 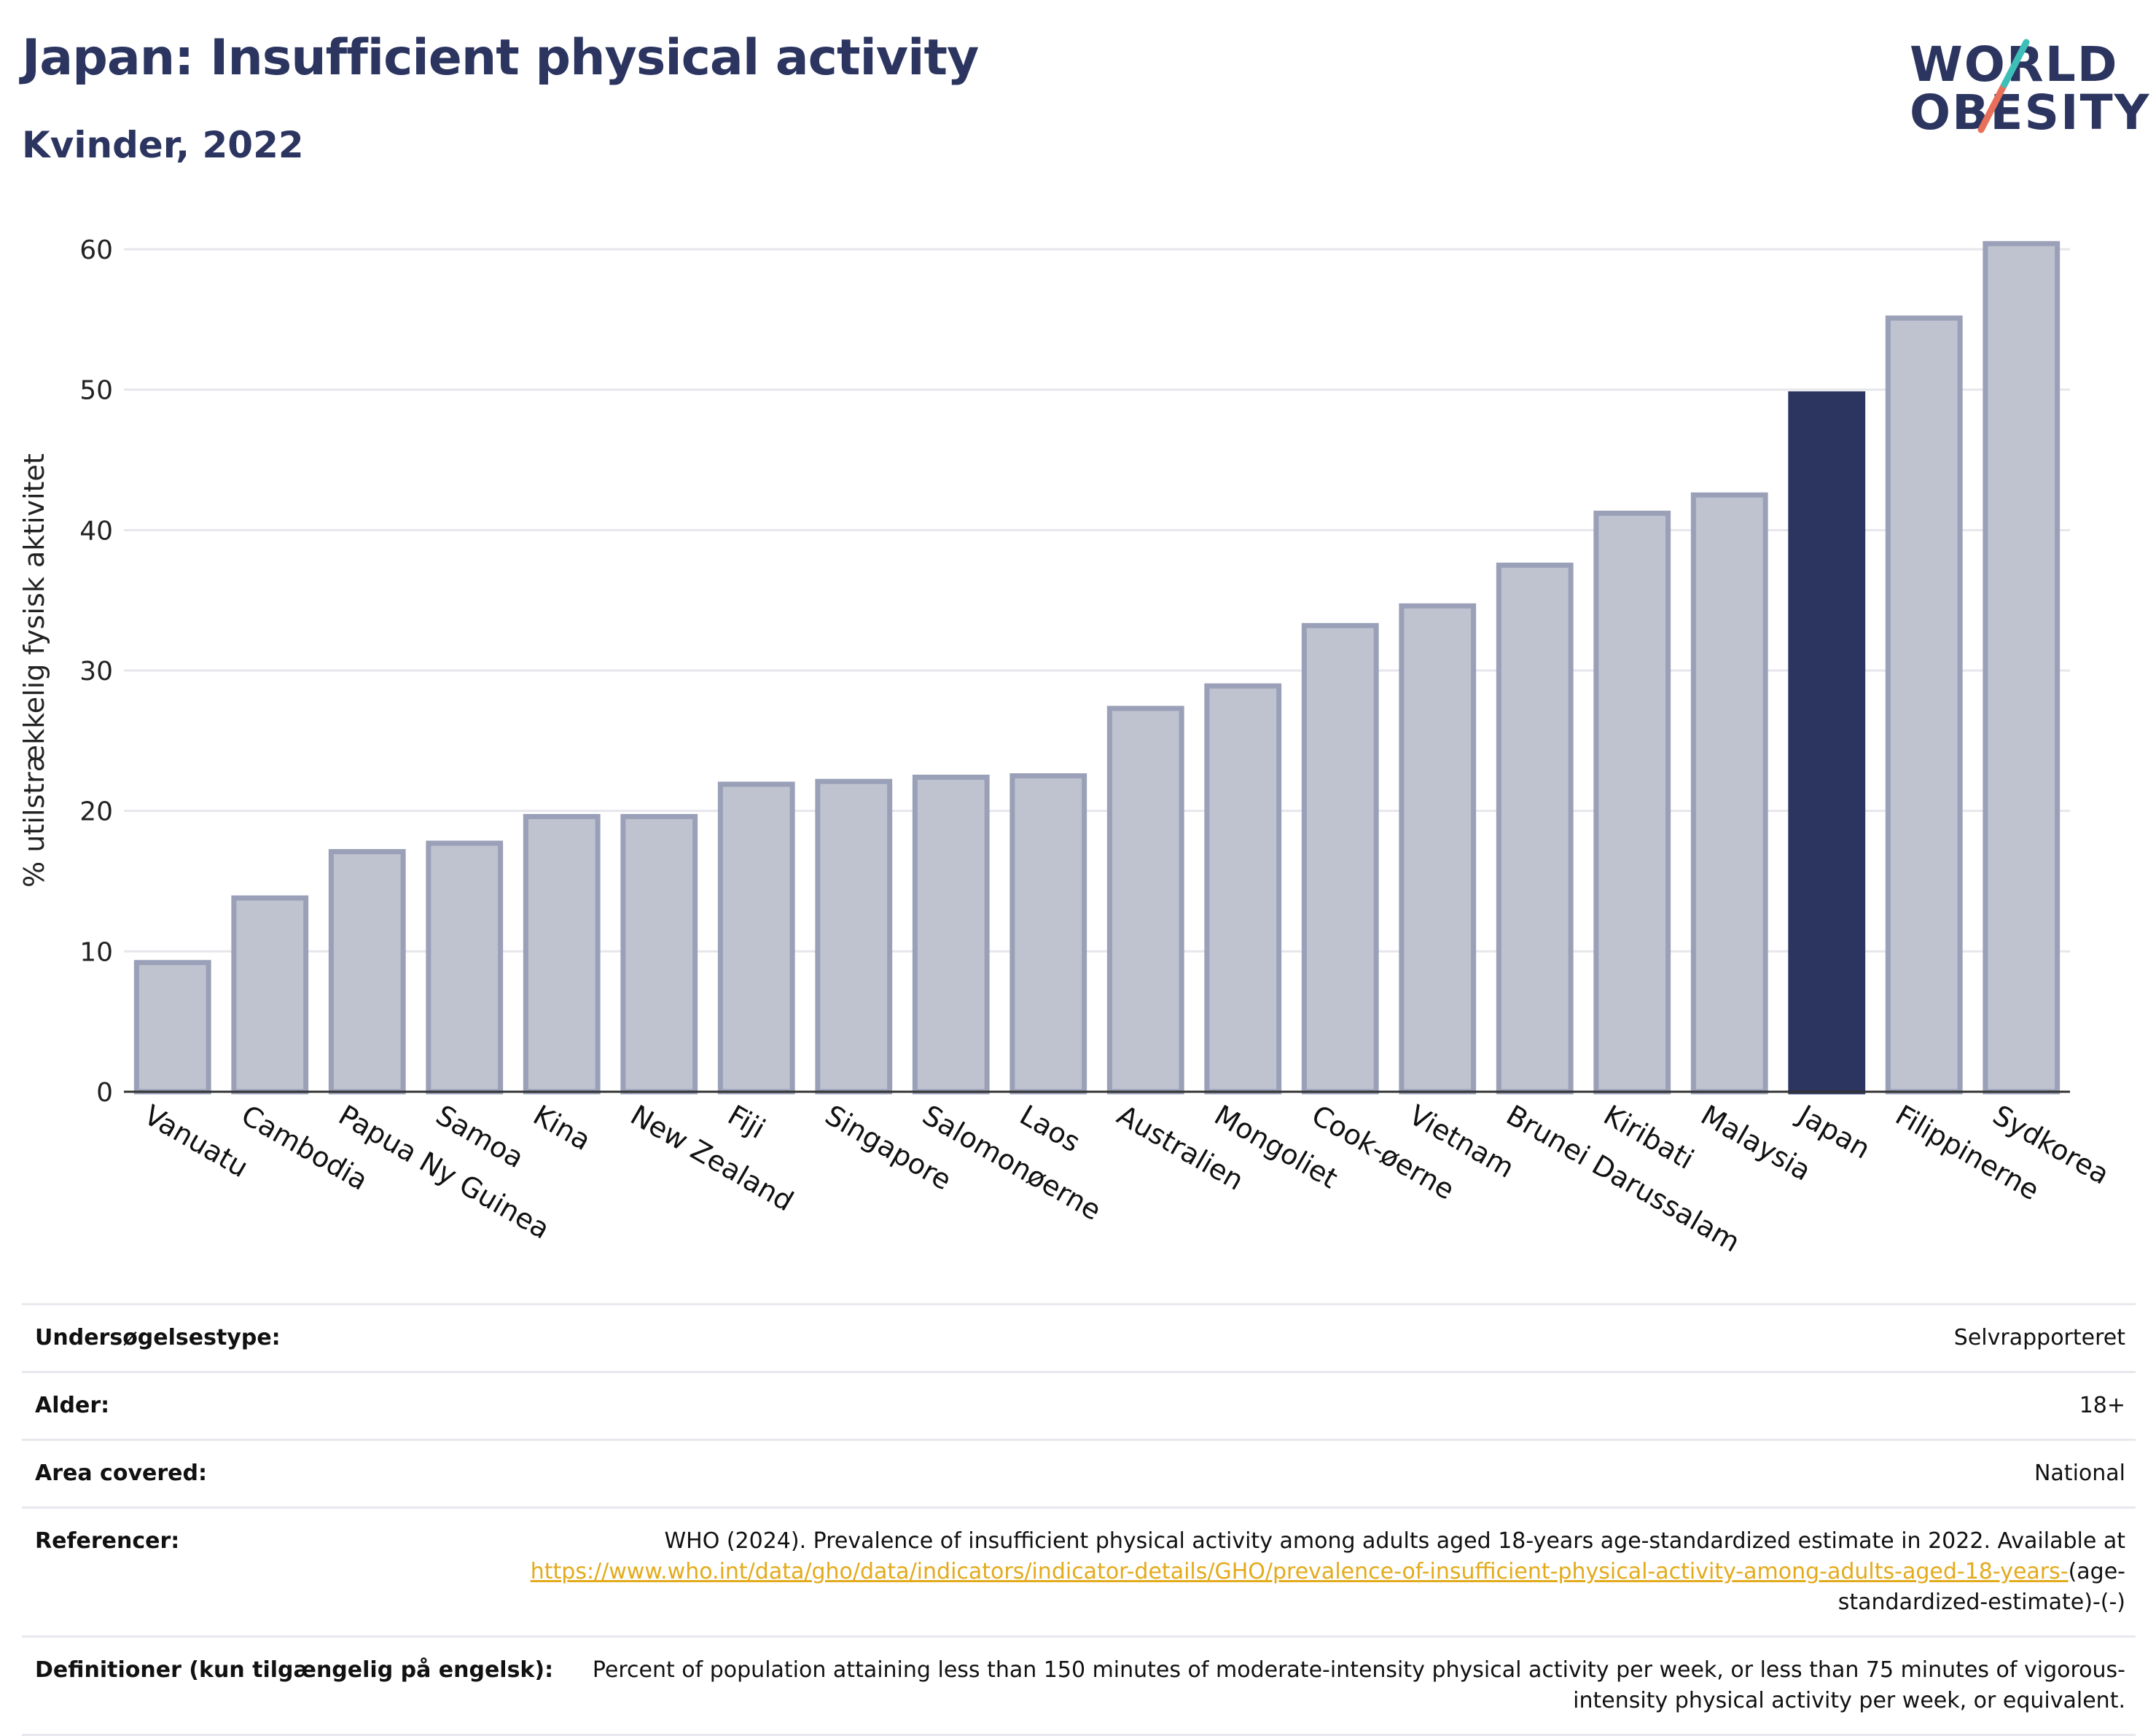 What do you see at coordinates (500, 58) in the screenshot?
I see `chart-title: Japan: Insufficient physical activity` at bounding box center [500, 58].